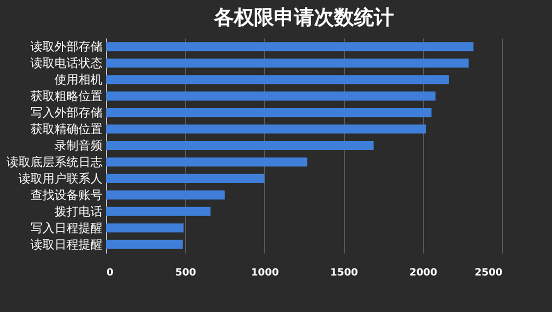  What do you see at coordinates (66, 227) in the screenshot?
I see `y-tick-label: 写入日程提醒` at bounding box center [66, 227].